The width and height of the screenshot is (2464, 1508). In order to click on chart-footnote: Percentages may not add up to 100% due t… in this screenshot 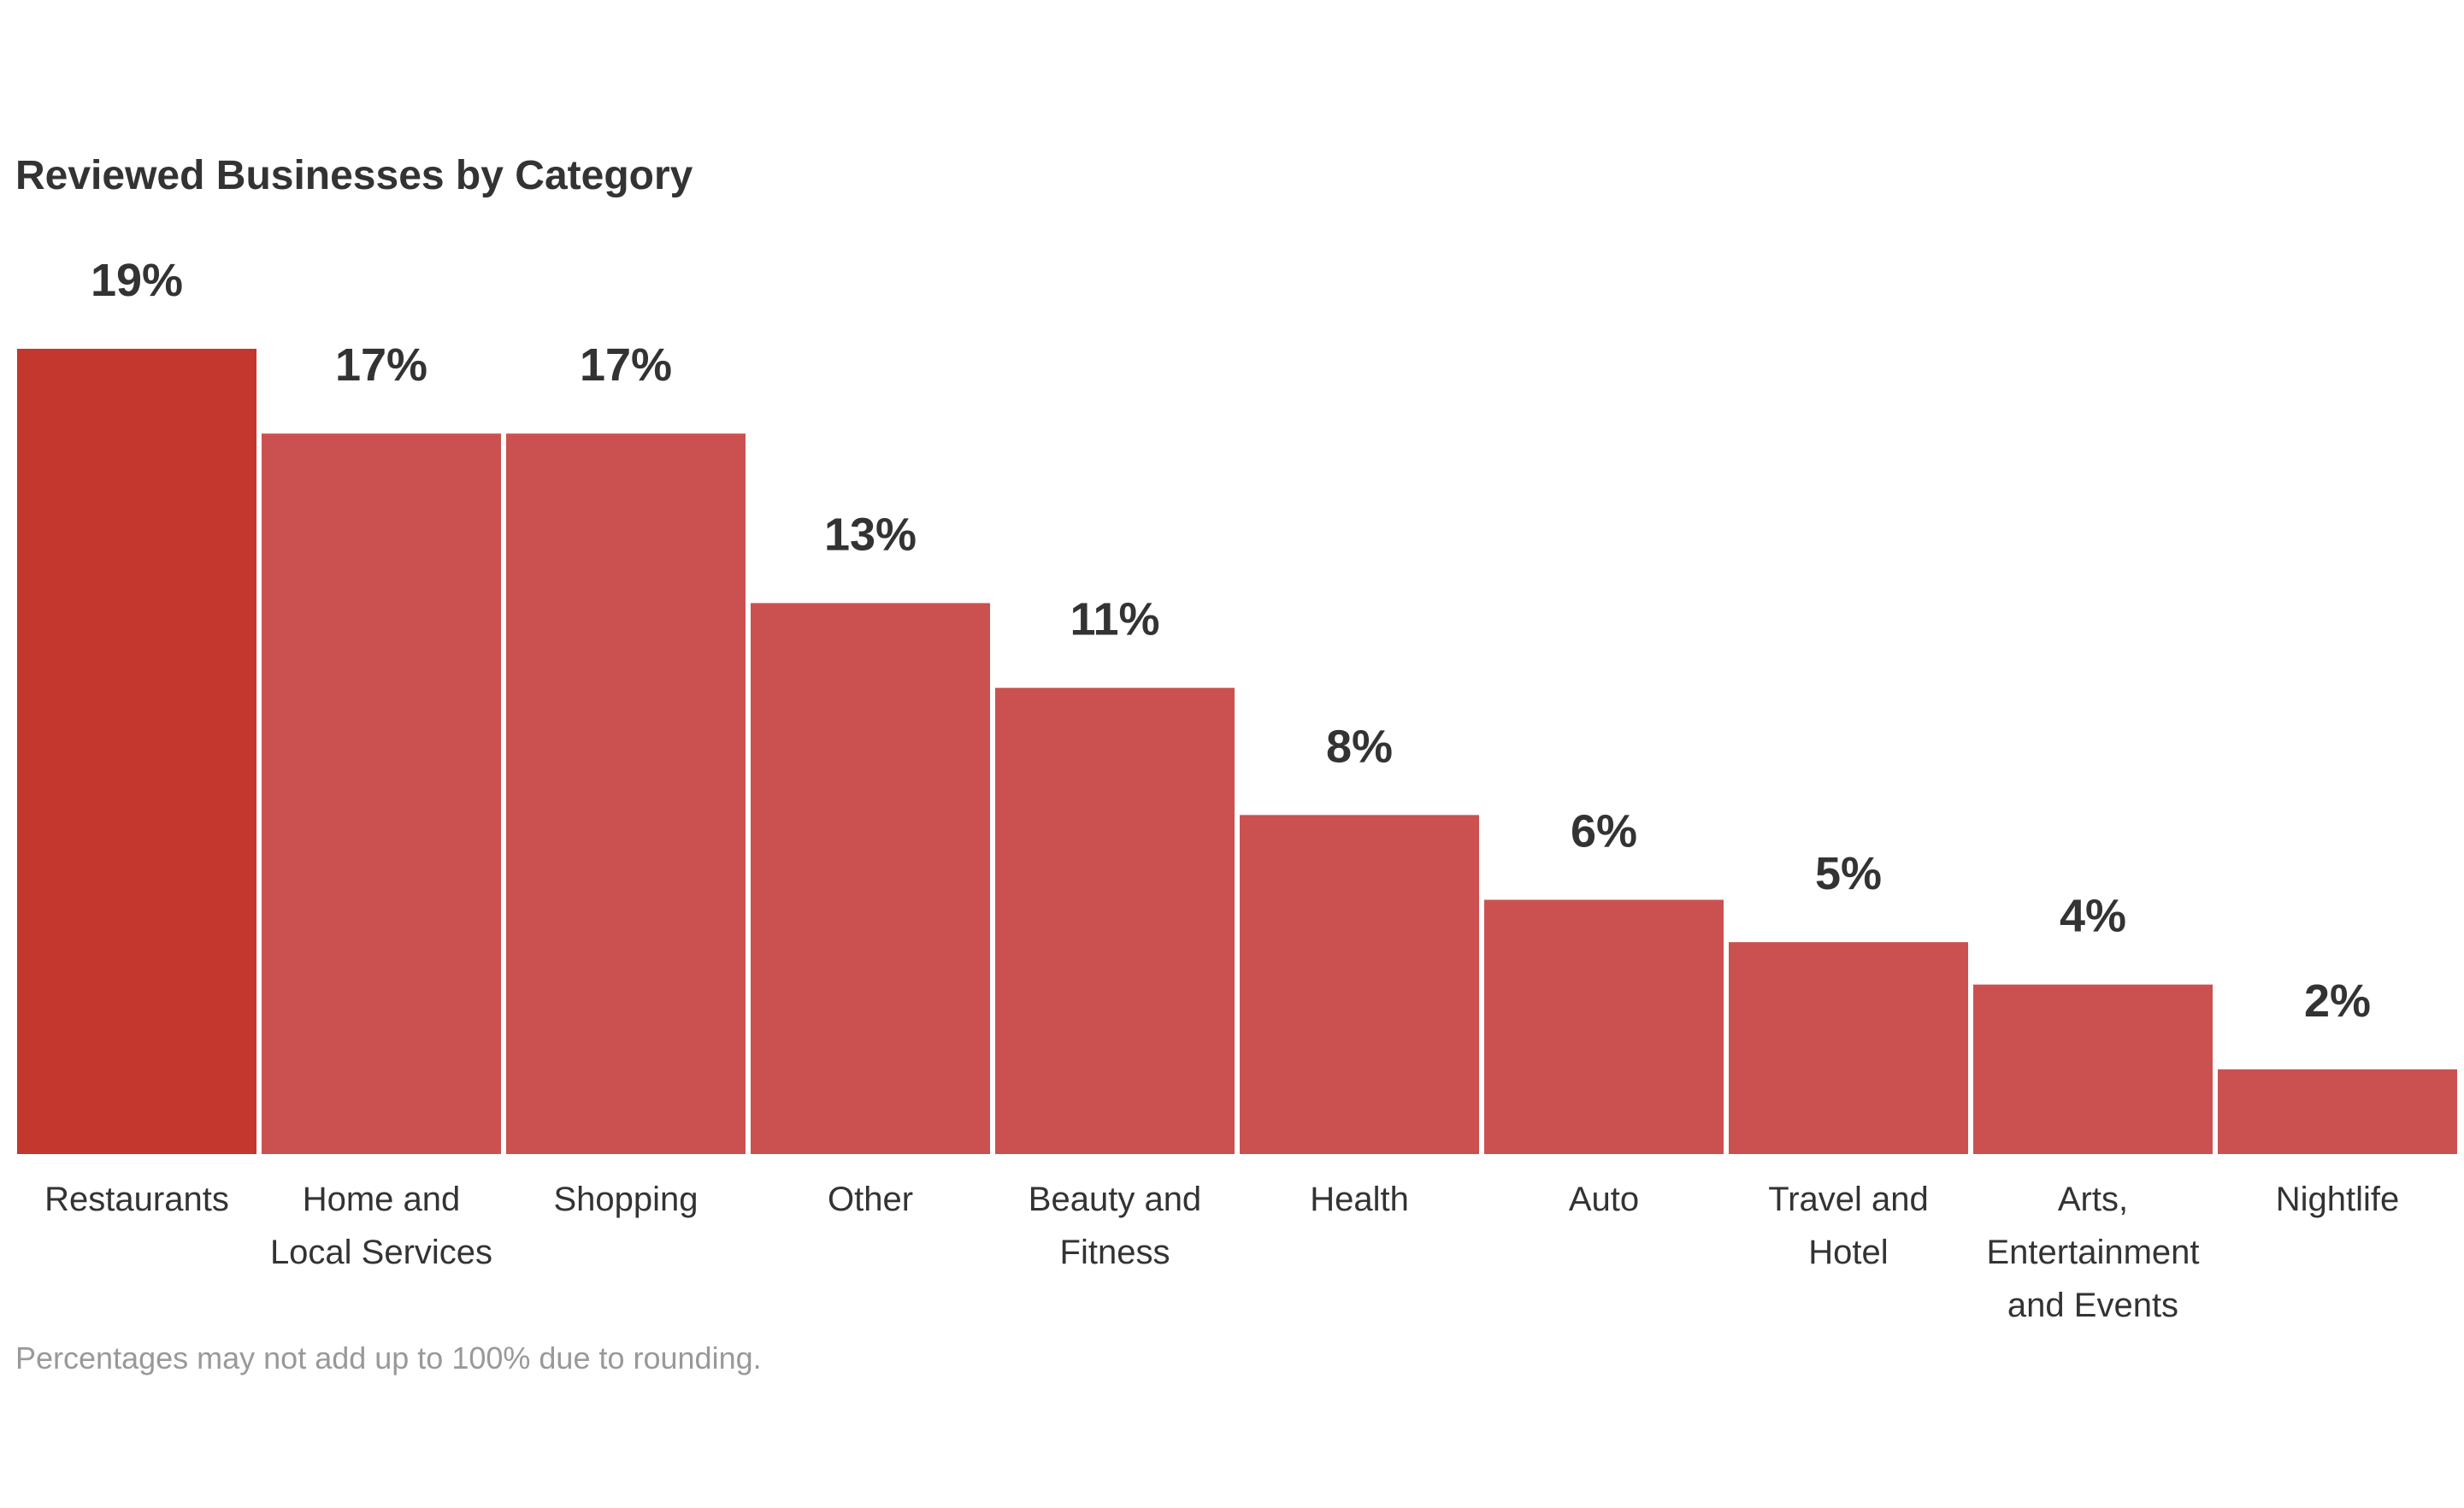, I will do `click(388, 1357)`.